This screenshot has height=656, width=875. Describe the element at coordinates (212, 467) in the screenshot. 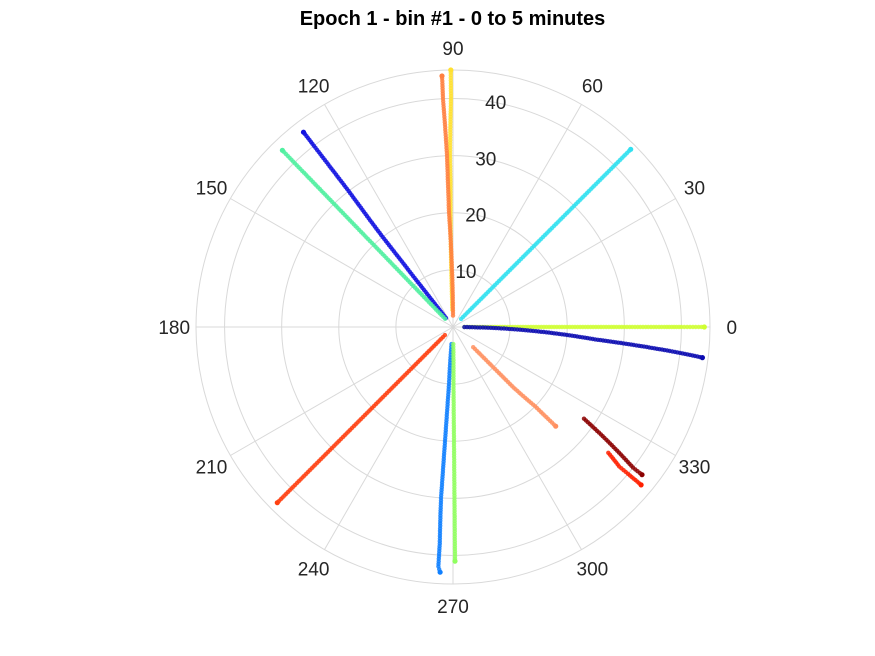

I see `angle-tick-label-210: 210` at that location.